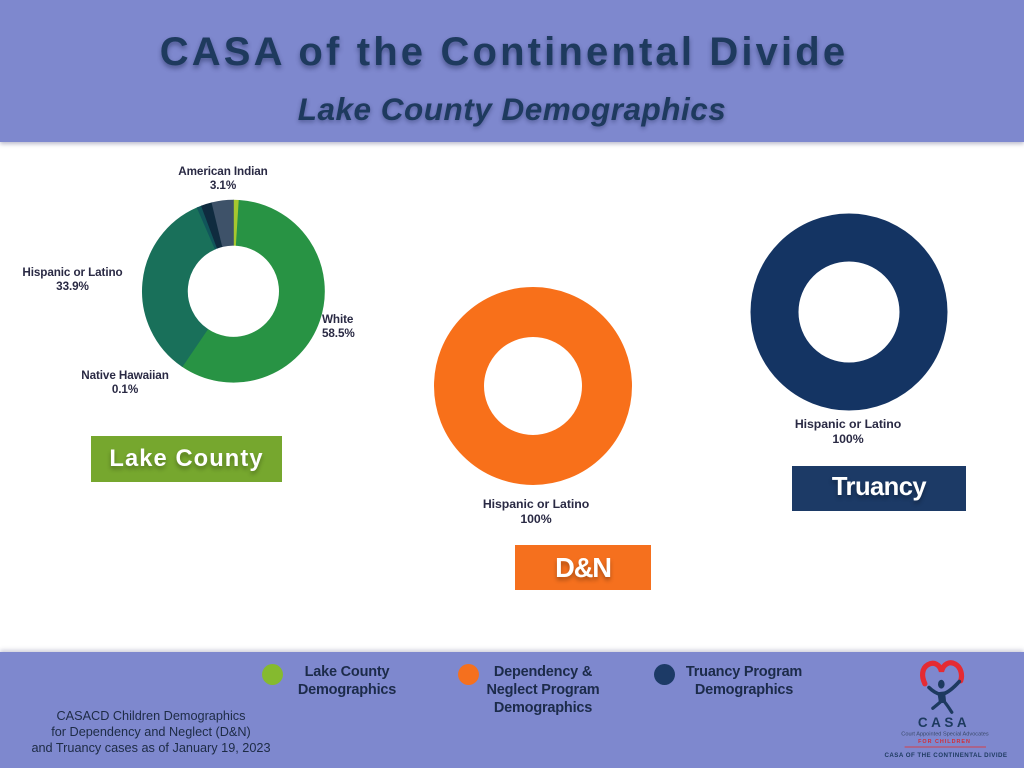 The width and height of the screenshot is (1024, 768). I want to click on svg-text: CASA, so click(944, 722).